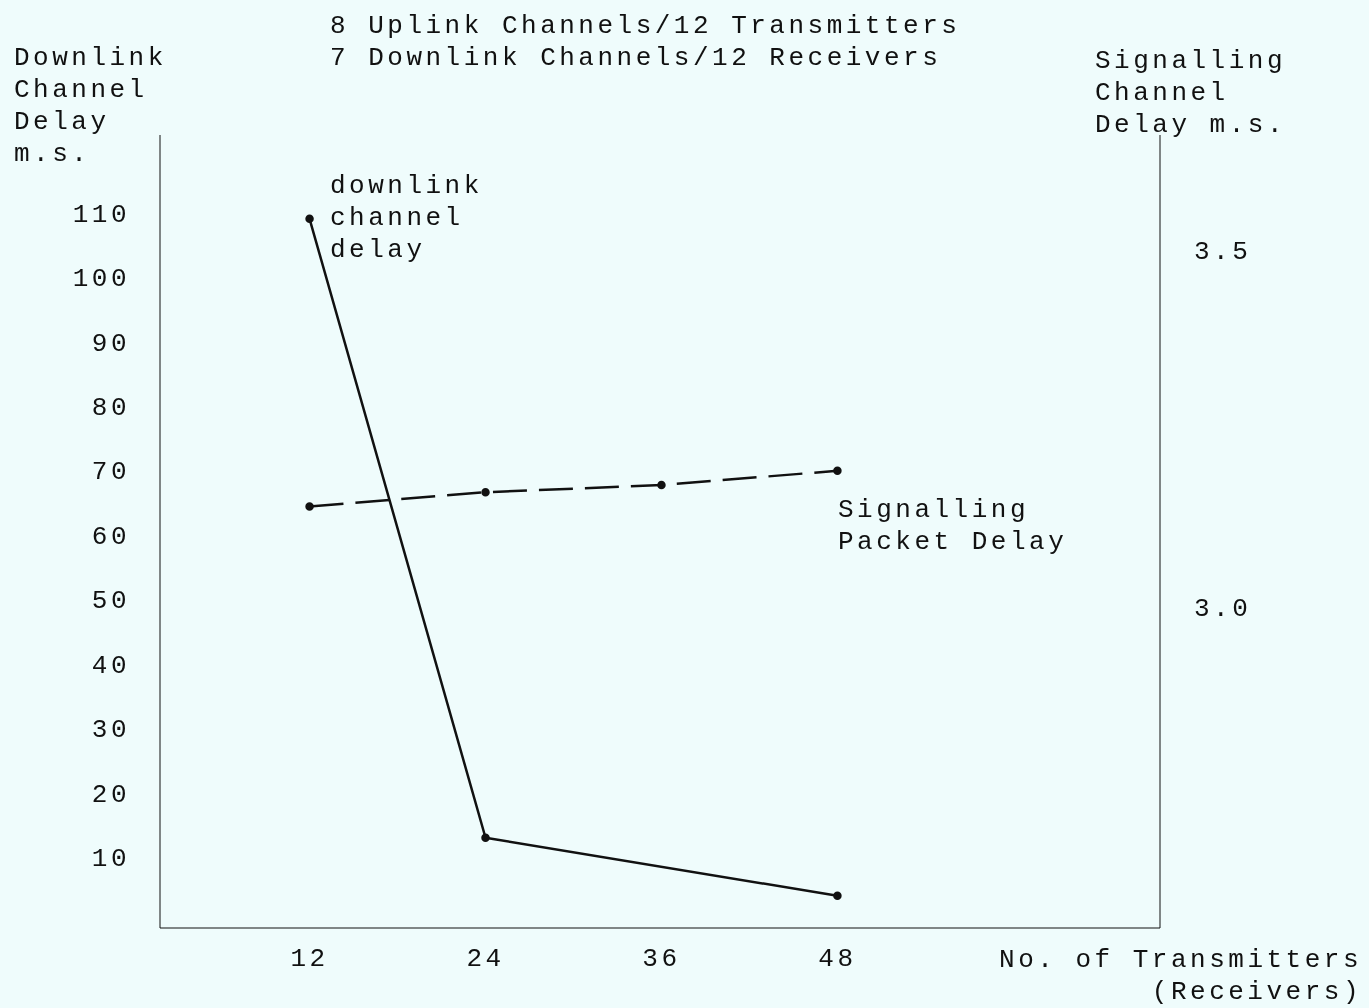 Image resolution: width=1369 pixels, height=1008 pixels. What do you see at coordinates (1223, 251) in the screenshot?
I see `y2-tick-label: 3.5` at bounding box center [1223, 251].